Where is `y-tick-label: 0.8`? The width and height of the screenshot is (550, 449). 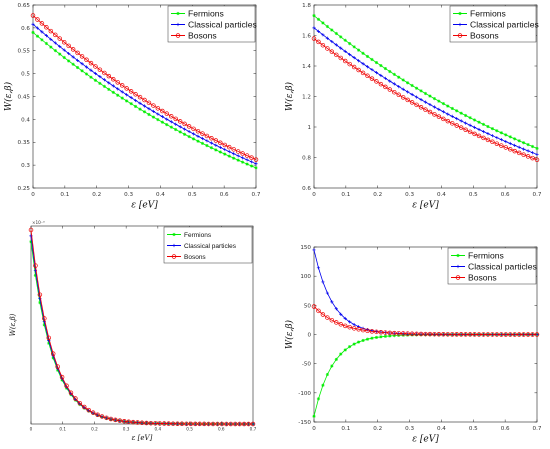
y-tick-label: 0.8 is located at coordinates (306, 158).